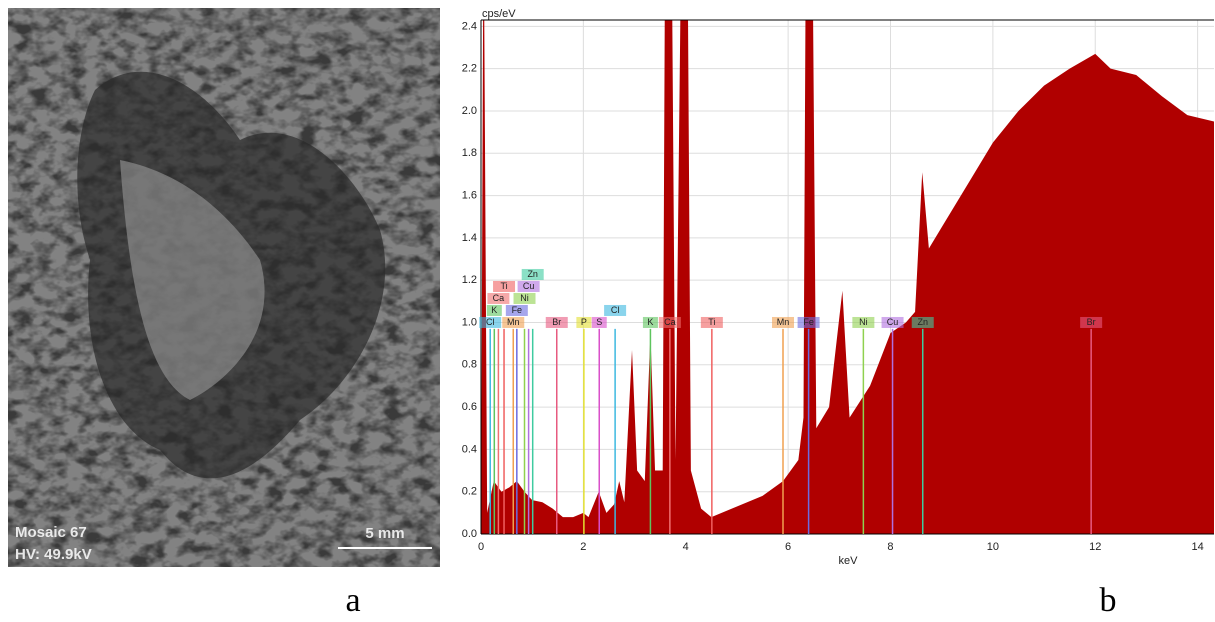 The width and height of the screenshot is (1215, 622). What do you see at coordinates (499, 14) in the screenshot?
I see `y-axis-label: cps/eV` at bounding box center [499, 14].